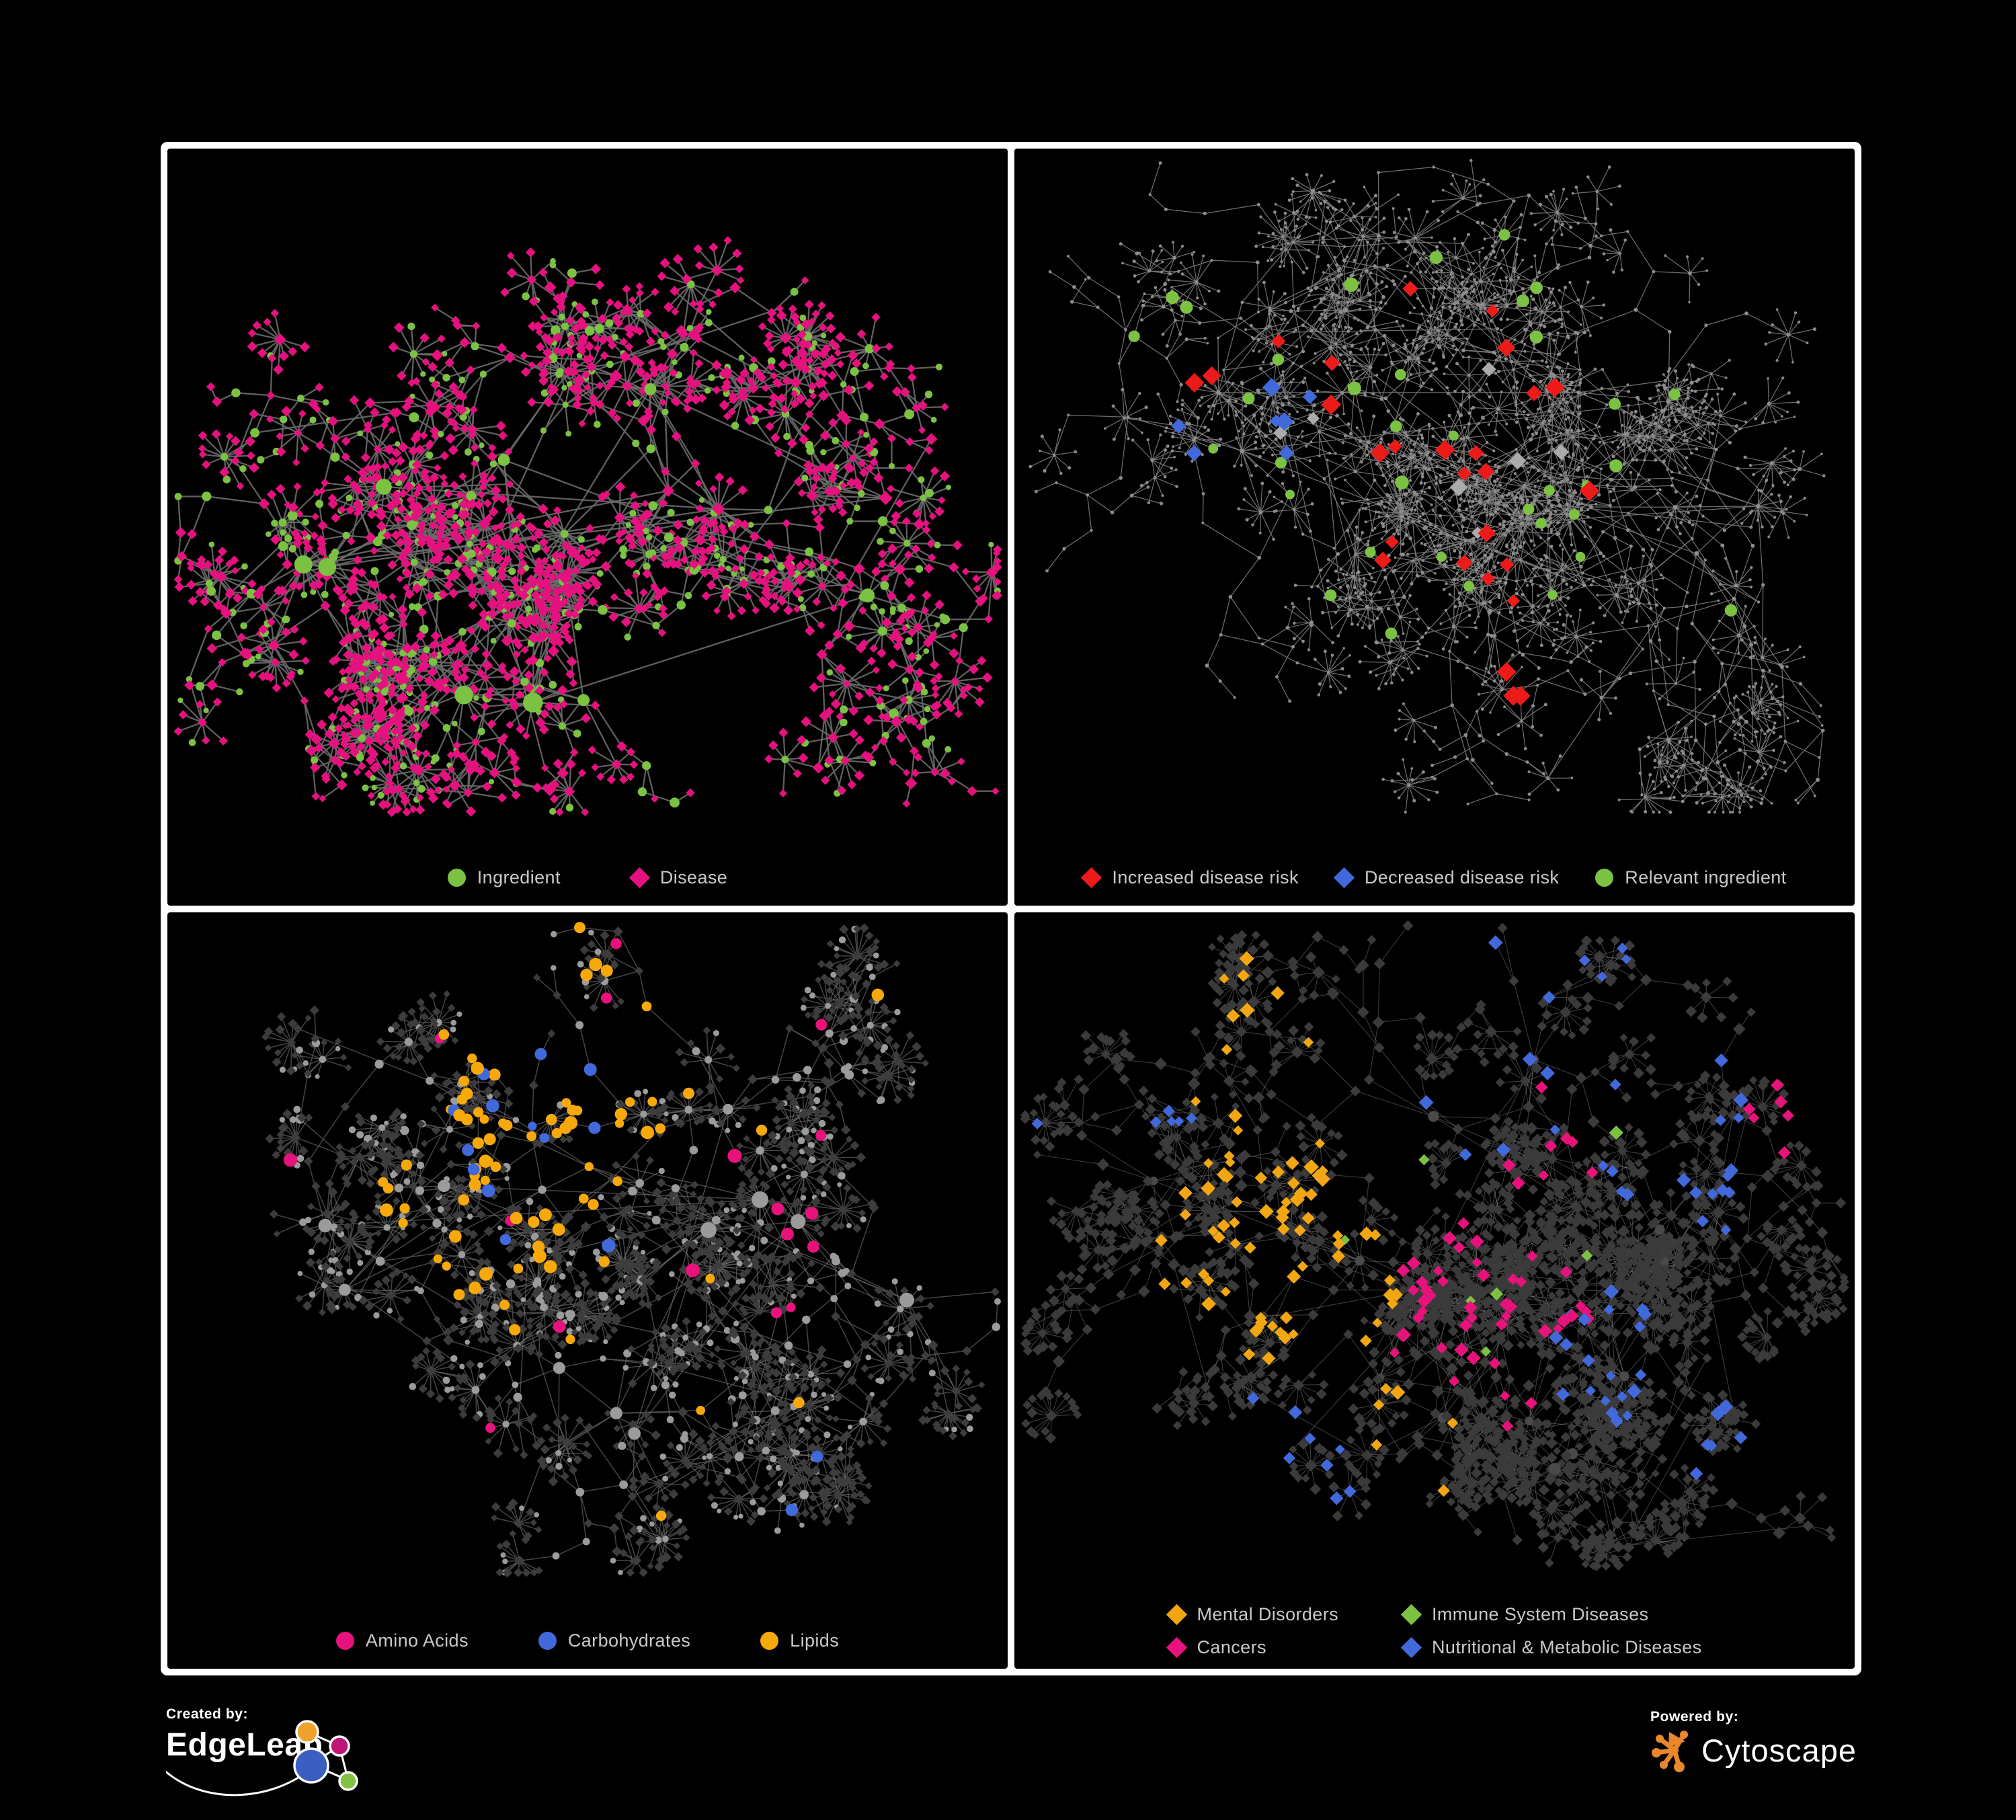  What do you see at coordinates (1604, 877) in the screenshot?
I see `relevant-ingredient-marker-icon` at bounding box center [1604, 877].